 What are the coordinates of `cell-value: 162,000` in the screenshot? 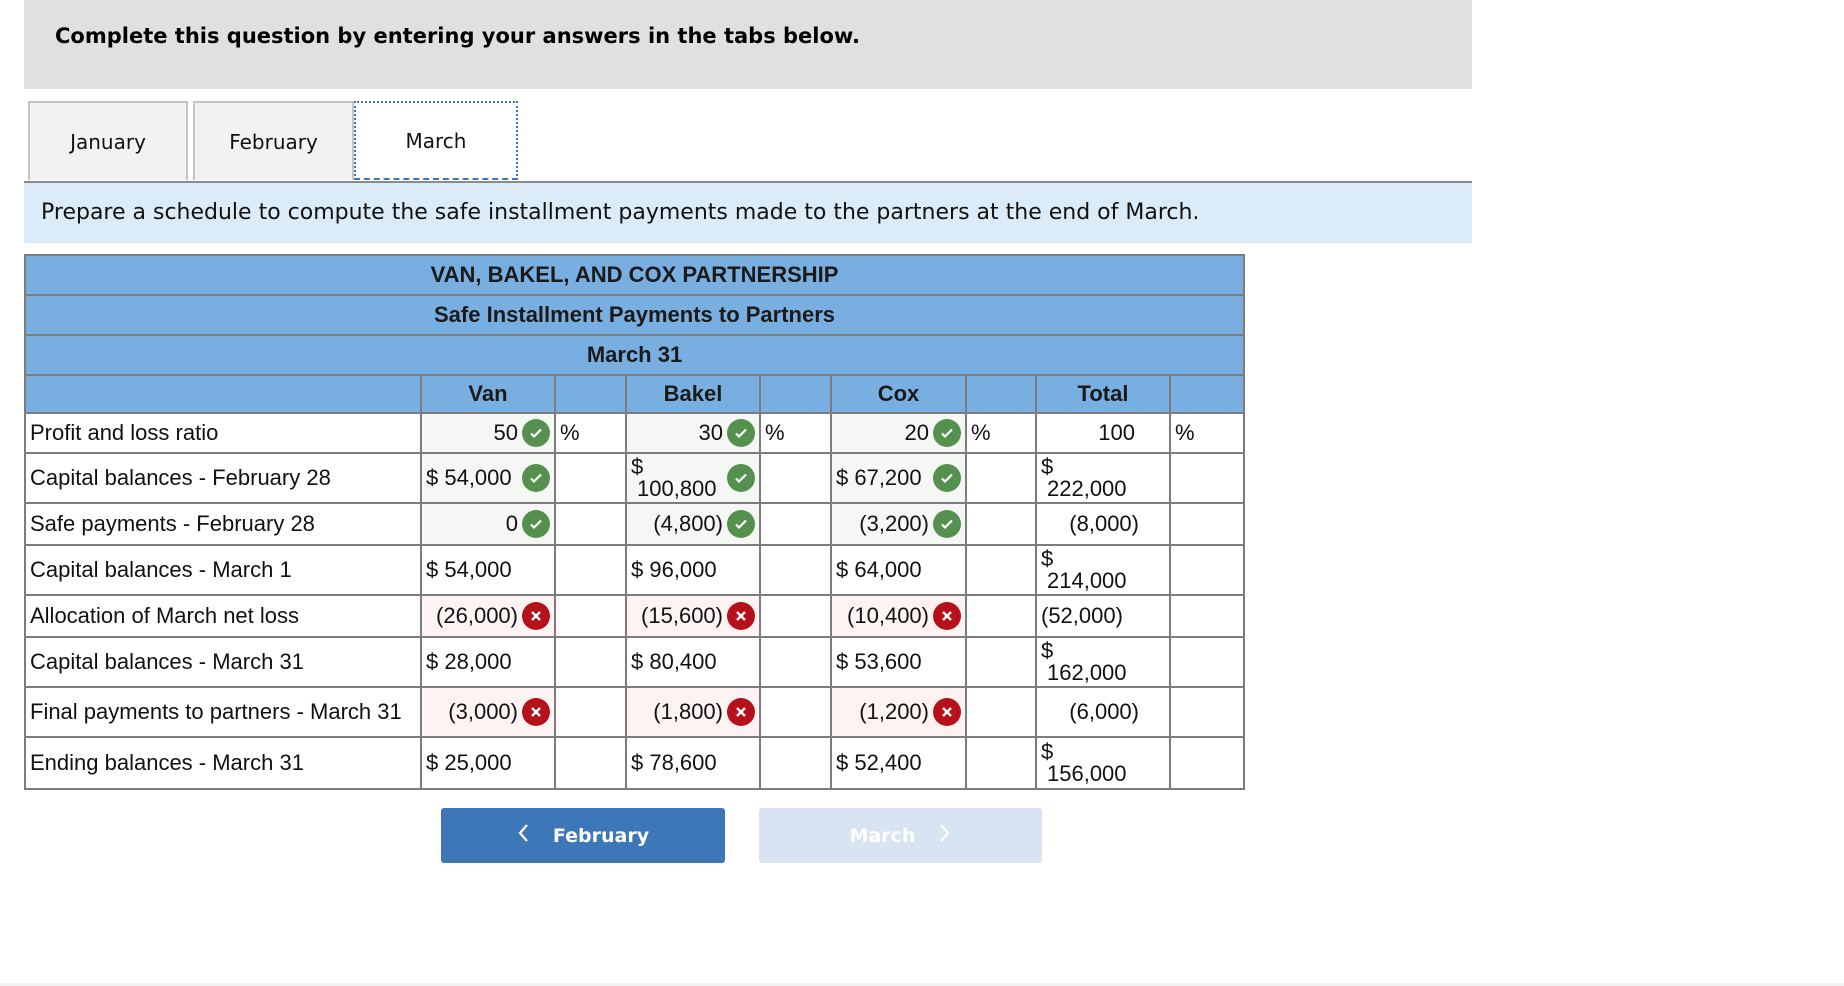 It's located at (1087, 672).